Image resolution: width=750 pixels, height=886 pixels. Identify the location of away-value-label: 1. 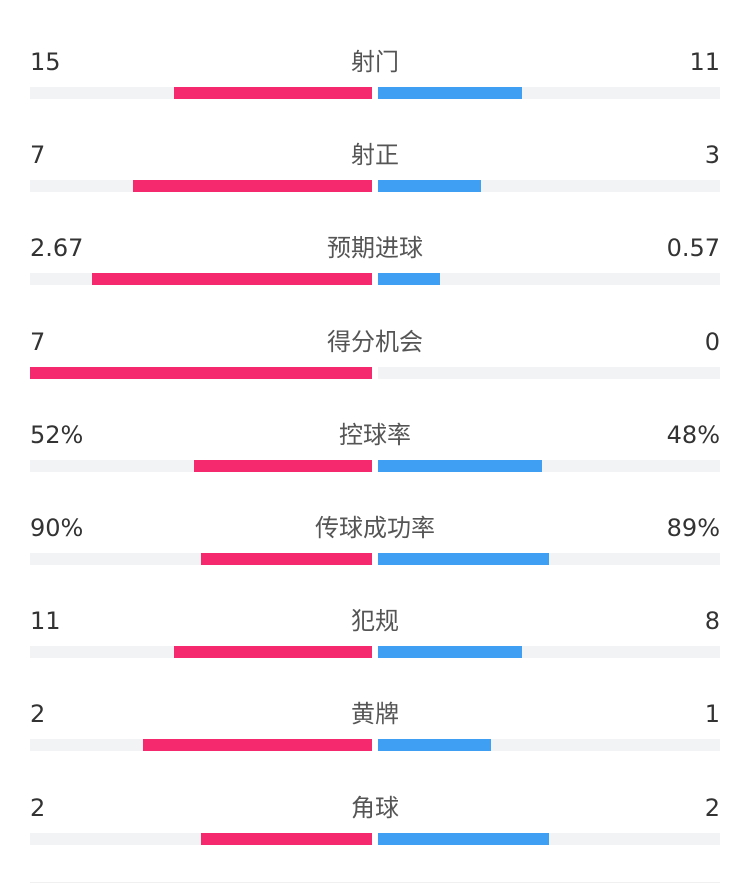
(712, 714).